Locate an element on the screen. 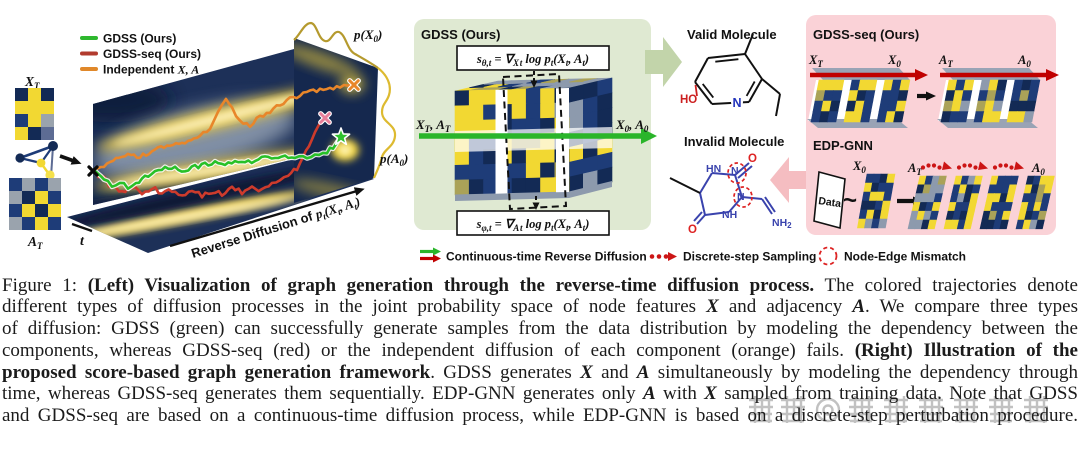 This screenshot has height=449, width=1080. svg-text: EDP-GNN is located at coordinates (843, 145).